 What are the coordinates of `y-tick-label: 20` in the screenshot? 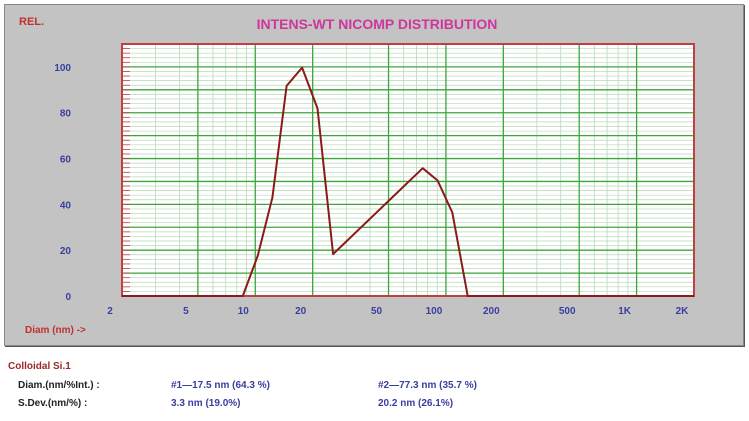 It's located at (66, 251).